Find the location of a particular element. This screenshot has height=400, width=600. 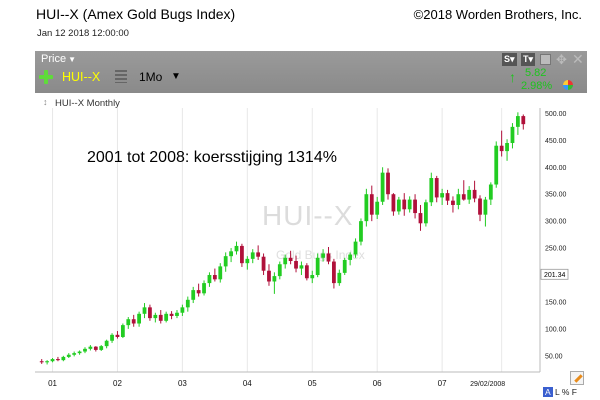

t-tool-button: T▾ is located at coordinates (528, 59).